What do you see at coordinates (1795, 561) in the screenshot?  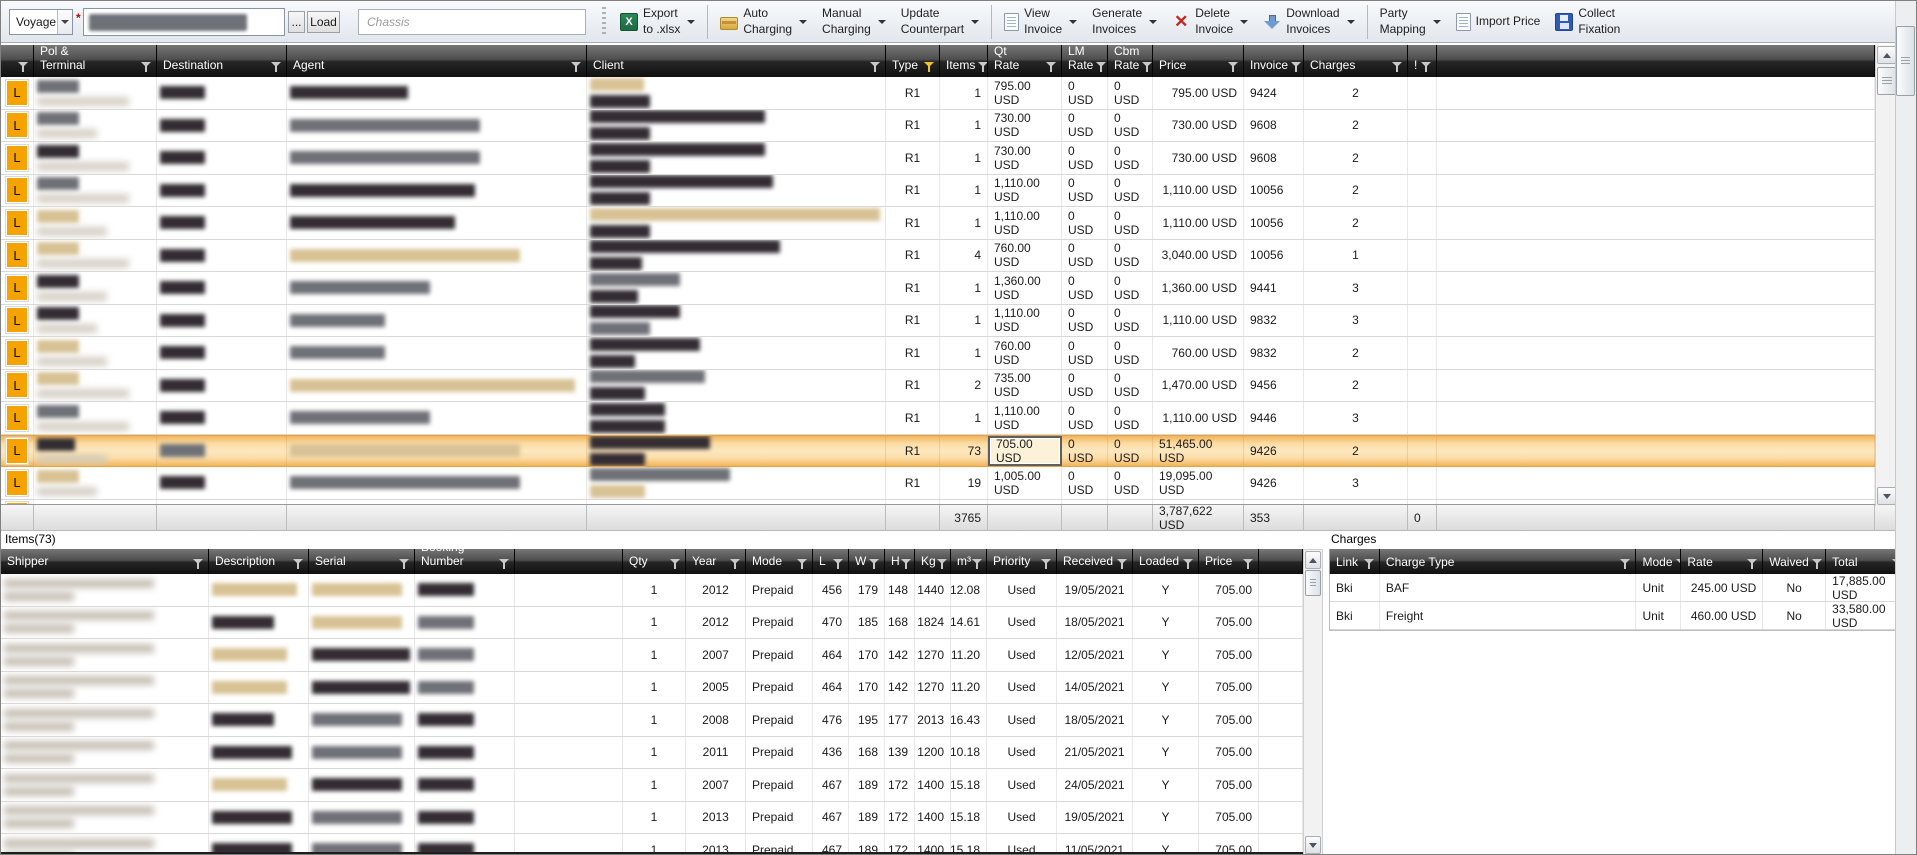 I see `column-header-waived: Waived` at bounding box center [1795, 561].